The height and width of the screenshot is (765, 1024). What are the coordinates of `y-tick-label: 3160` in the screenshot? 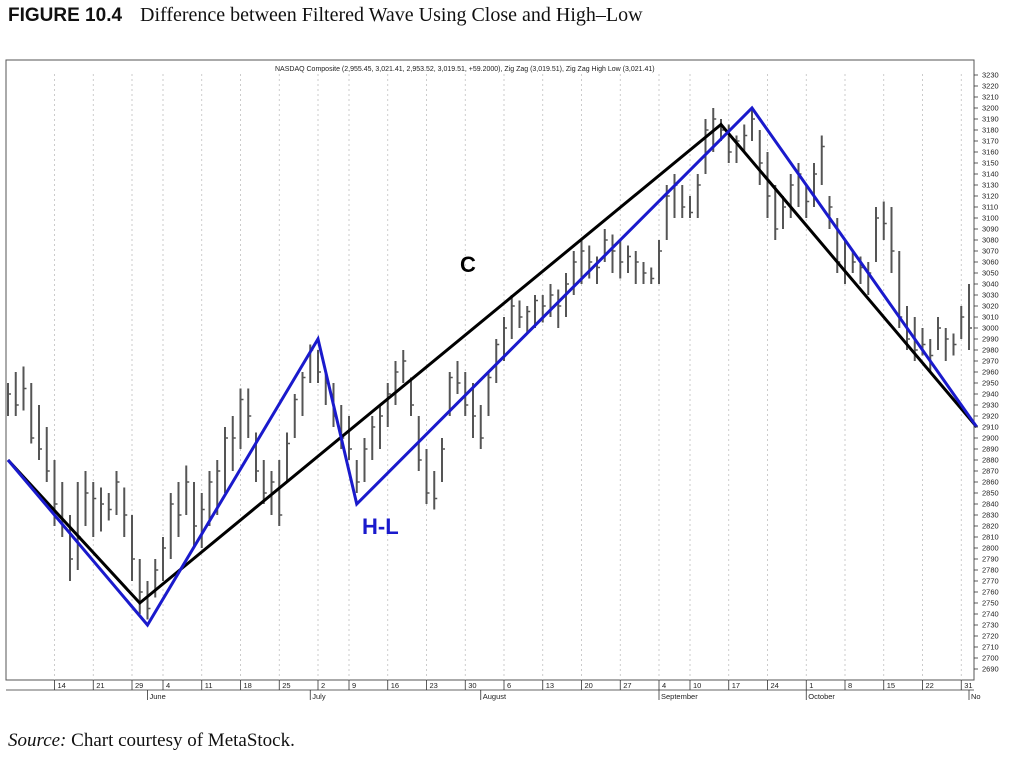 It's located at (990, 152).